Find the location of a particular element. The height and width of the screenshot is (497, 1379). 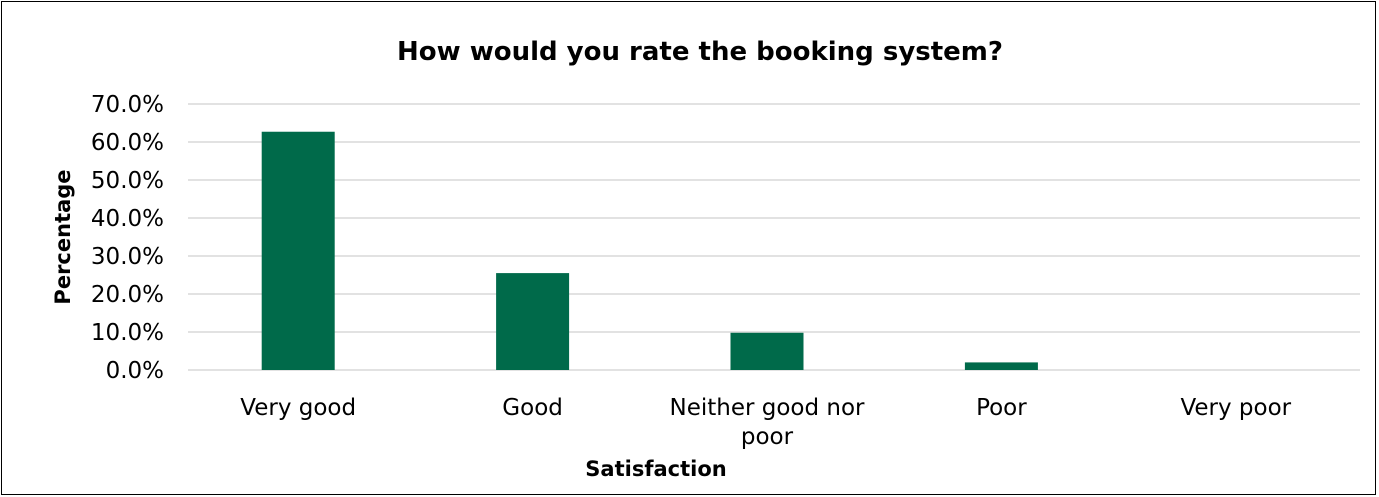

x-category-label: poor is located at coordinates (767, 437).